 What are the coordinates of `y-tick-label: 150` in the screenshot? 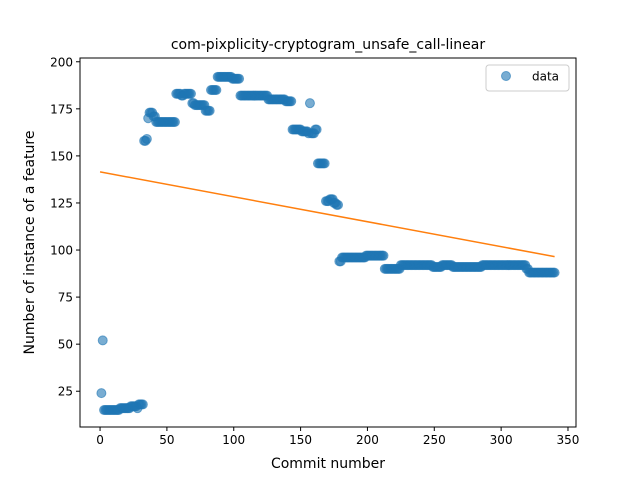 It's located at (61, 156).